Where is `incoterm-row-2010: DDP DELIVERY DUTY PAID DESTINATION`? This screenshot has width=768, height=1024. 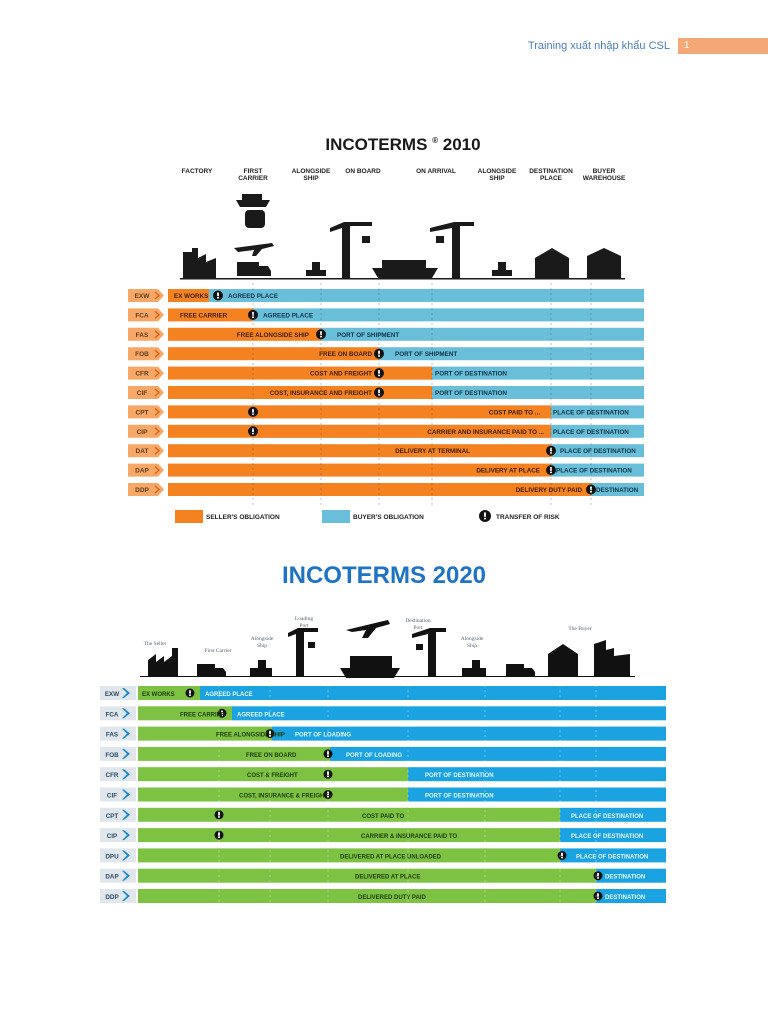
incoterm-row-2010: DDP DELIVERY DUTY PAID DESTINATION is located at coordinates (386, 489).